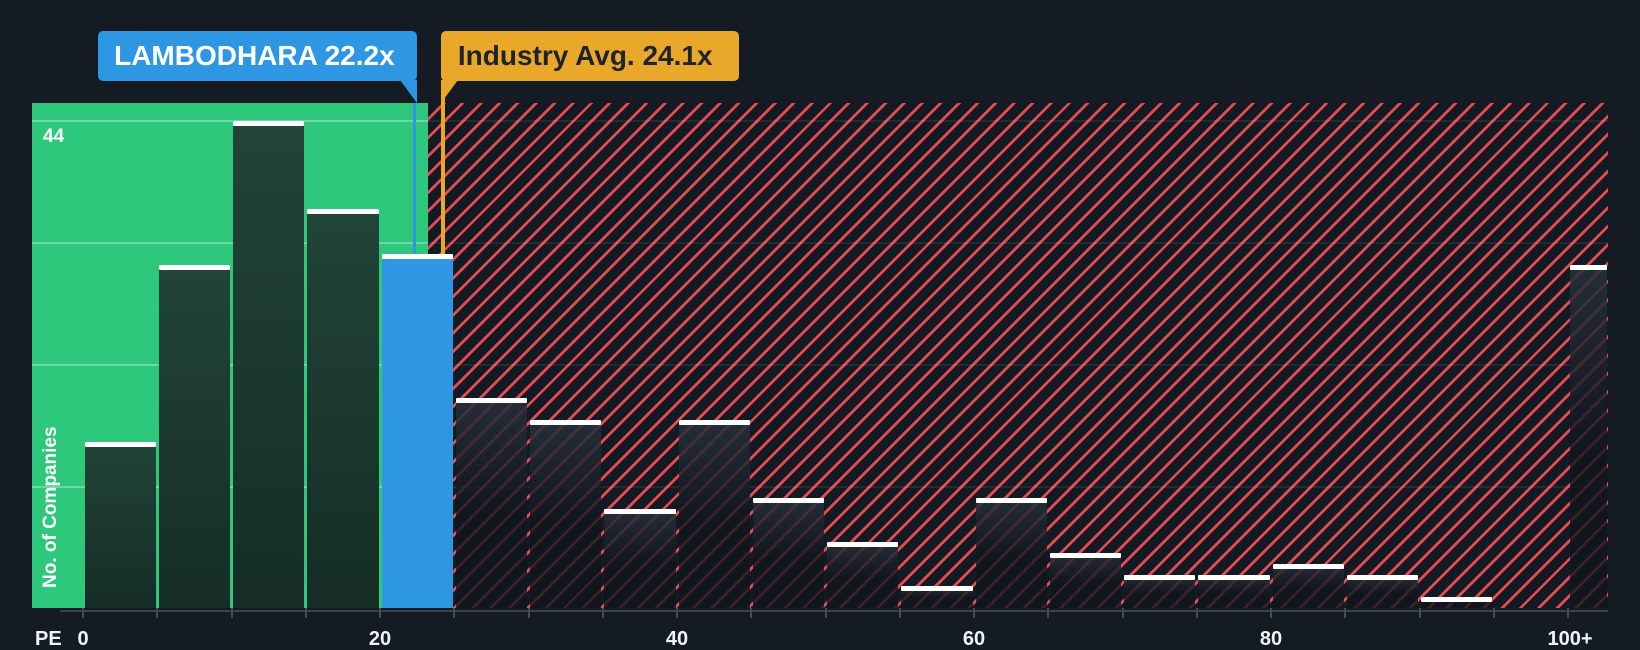  Describe the element at coordinates (442, 167) in the screenshot. I see `industry-avg-marker-line` at that location.